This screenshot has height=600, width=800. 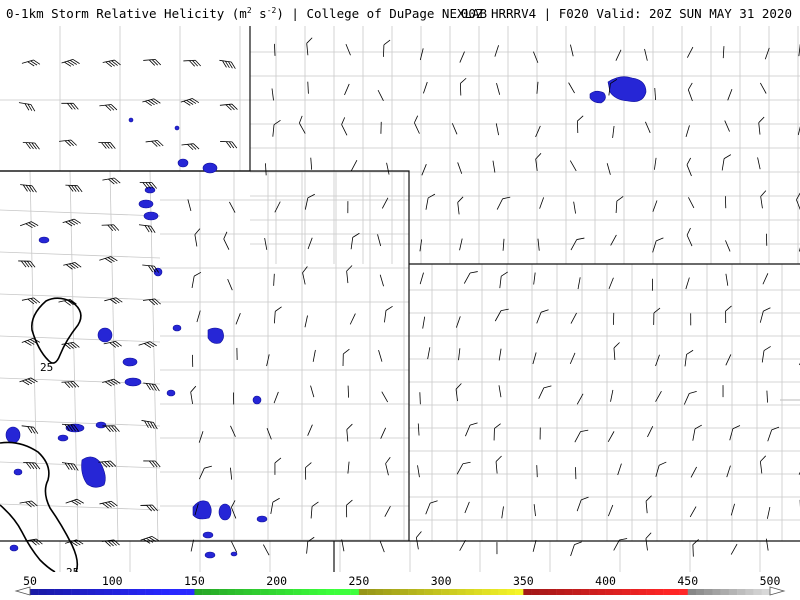 I want to click on colorbar-label: 150, so click(x=194, y=581).